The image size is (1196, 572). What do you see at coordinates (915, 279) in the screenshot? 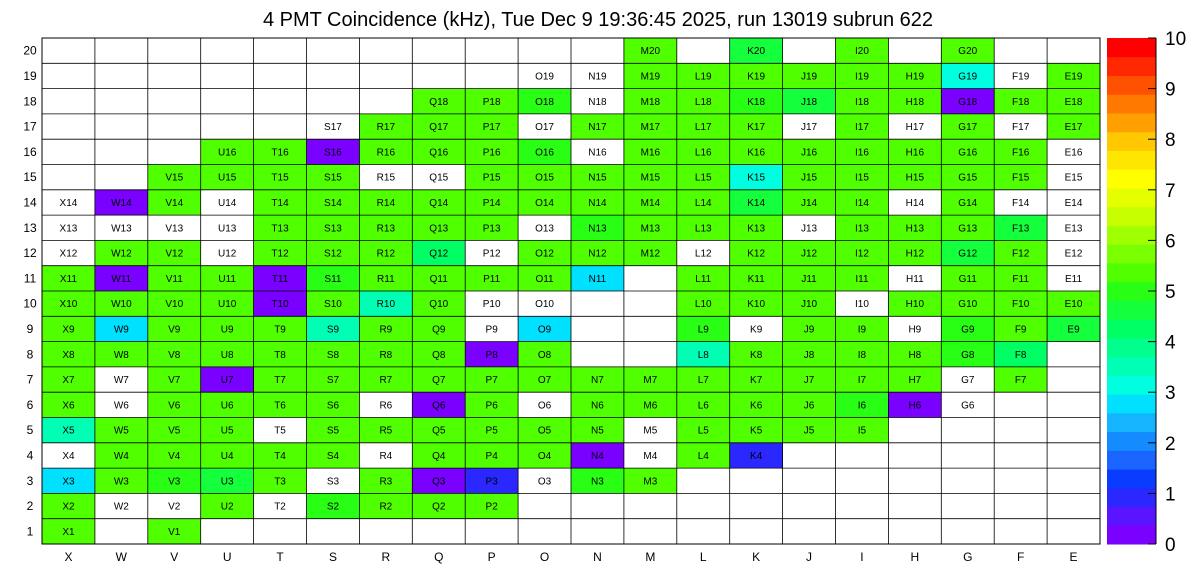
I see `cell-label: H11` at bounding box center [915, 279].